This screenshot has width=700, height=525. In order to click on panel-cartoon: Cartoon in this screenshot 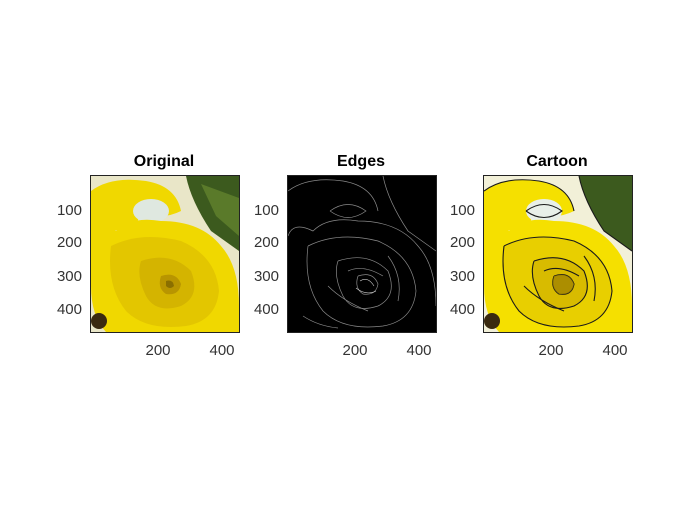, I will do `click(566, 260)`.